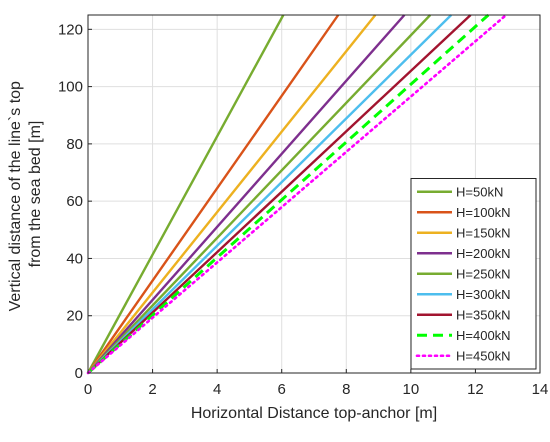 This screenshot has width=550, height=442. Describe the element at coordinates (483, 232) in the screenshot. I see `legend-label: H=150kN` at that location.